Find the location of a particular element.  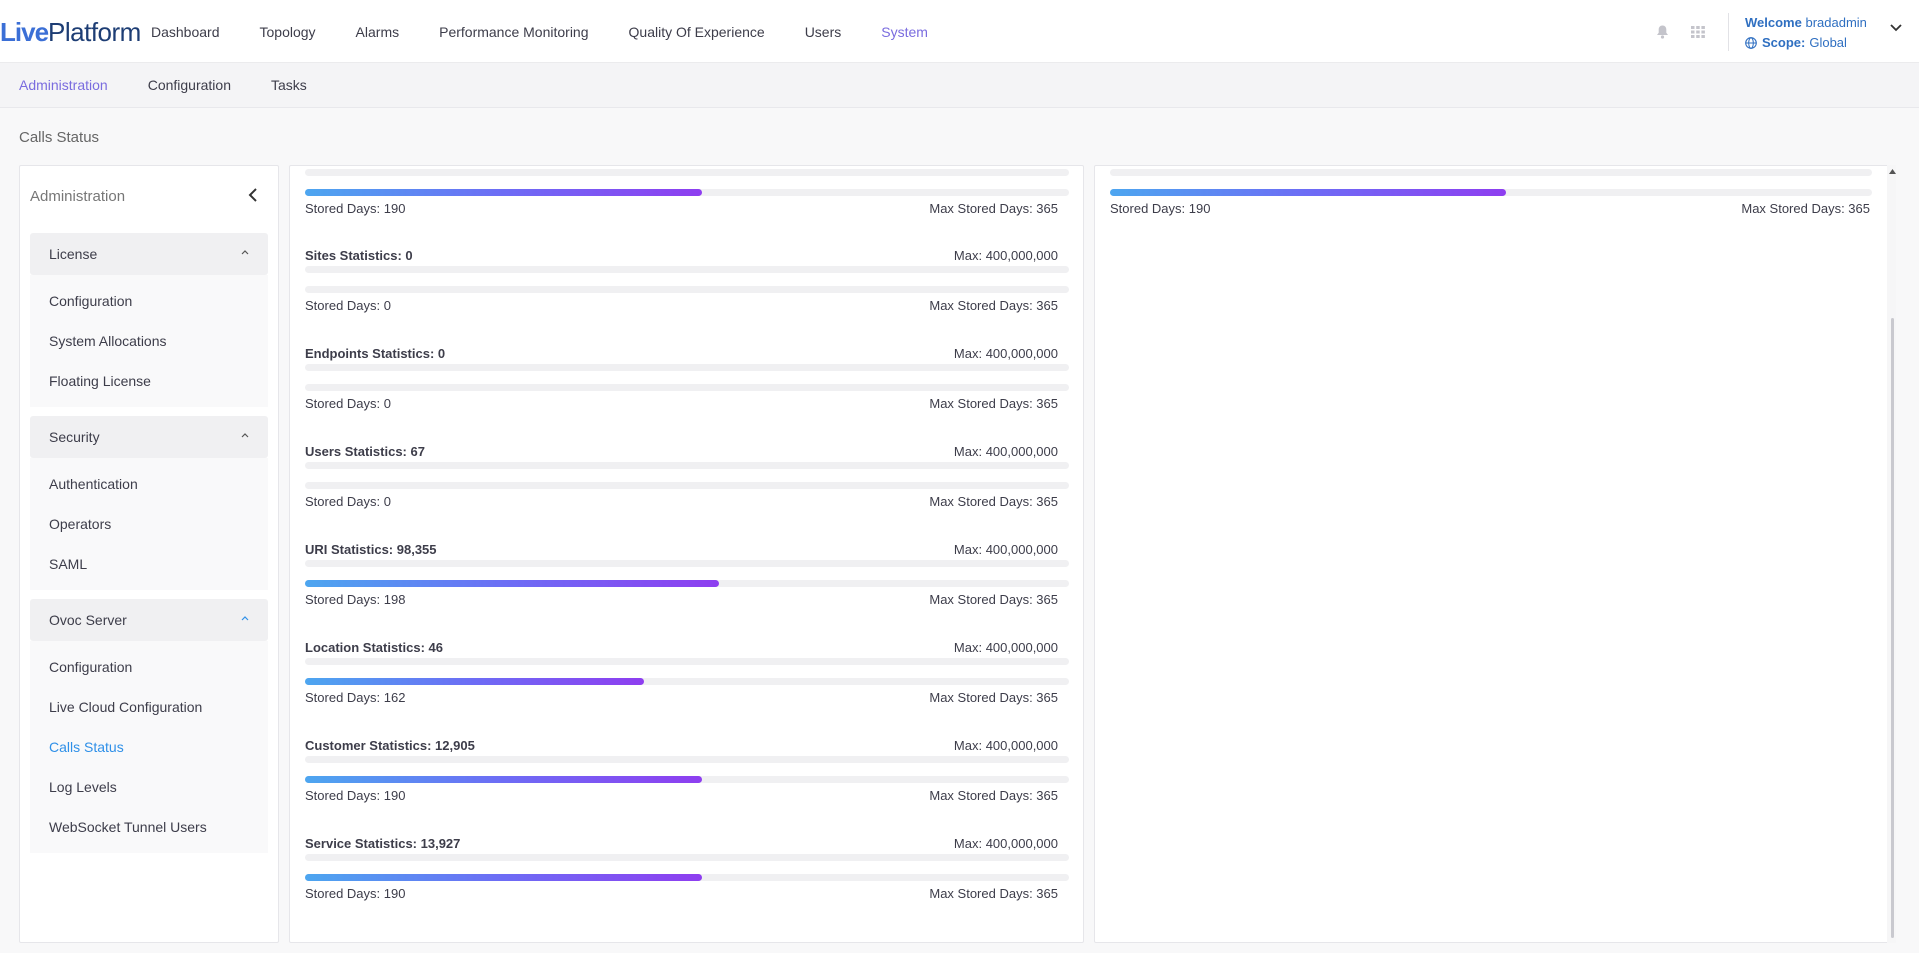

sidebar-item-authentication: Authentication is located at coordinates (93, 484).